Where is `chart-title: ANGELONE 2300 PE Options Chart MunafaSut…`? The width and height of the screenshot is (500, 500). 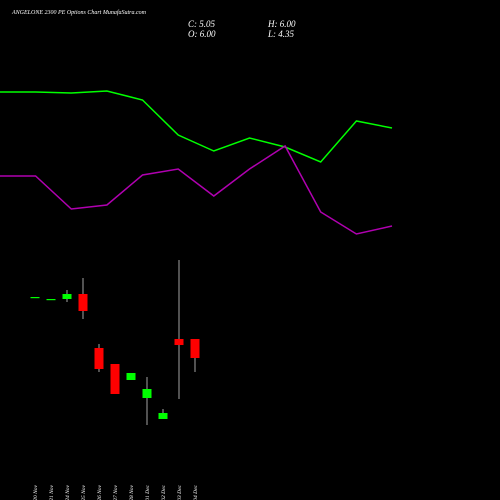
chart-title: ANGELONE 2300 PE Options Chart MunafaSut… is located at coordinates (79, 12).